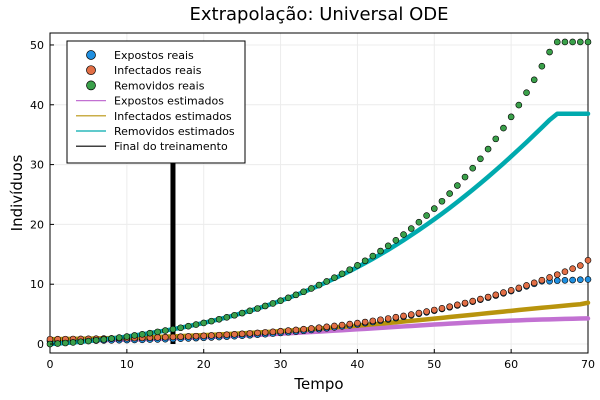 The height and width of the screenshot is (400, 600). What do you see at coordinates (318, 384) in the screenshot?
I see `x-axis-title: Tempo` at bounding box center [318, 384].